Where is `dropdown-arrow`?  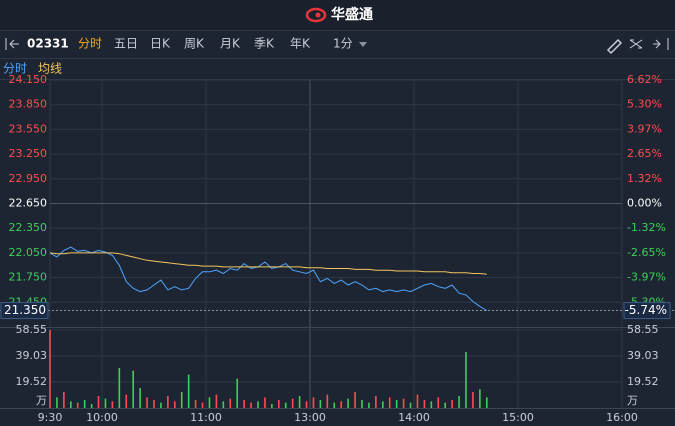 dropdown-arrow is located at coordinates (363, 44).